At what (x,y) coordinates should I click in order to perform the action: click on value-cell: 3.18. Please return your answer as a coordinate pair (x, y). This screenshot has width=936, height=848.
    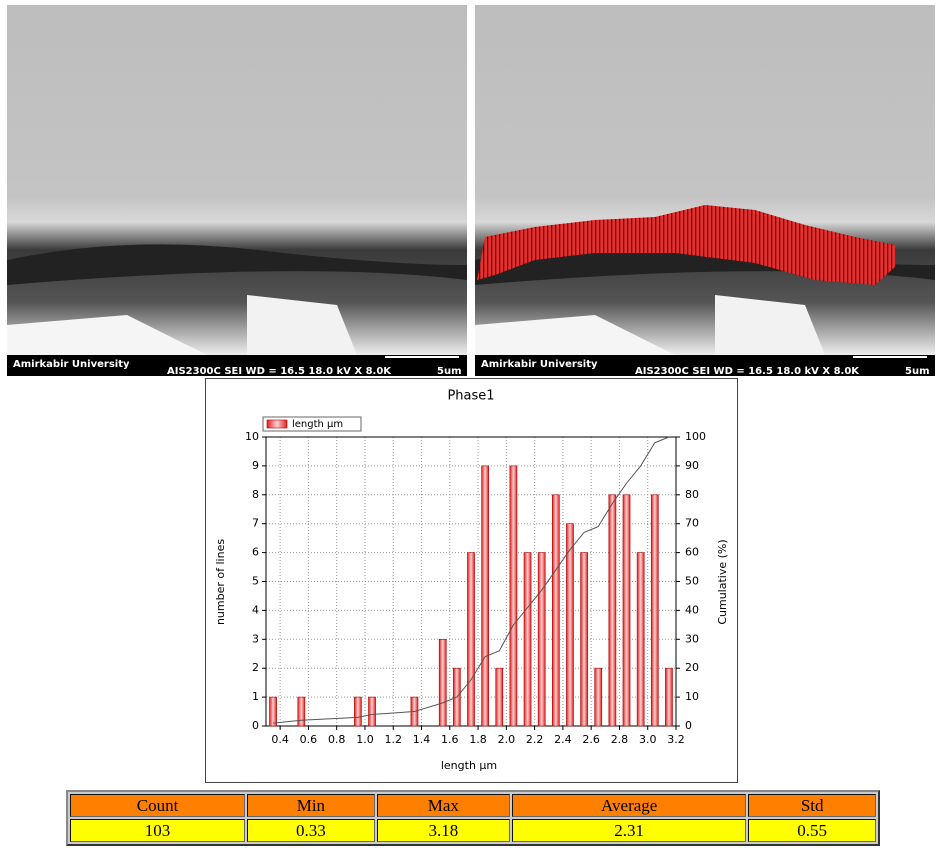
    Looking at the image, I should click on (443, 830).